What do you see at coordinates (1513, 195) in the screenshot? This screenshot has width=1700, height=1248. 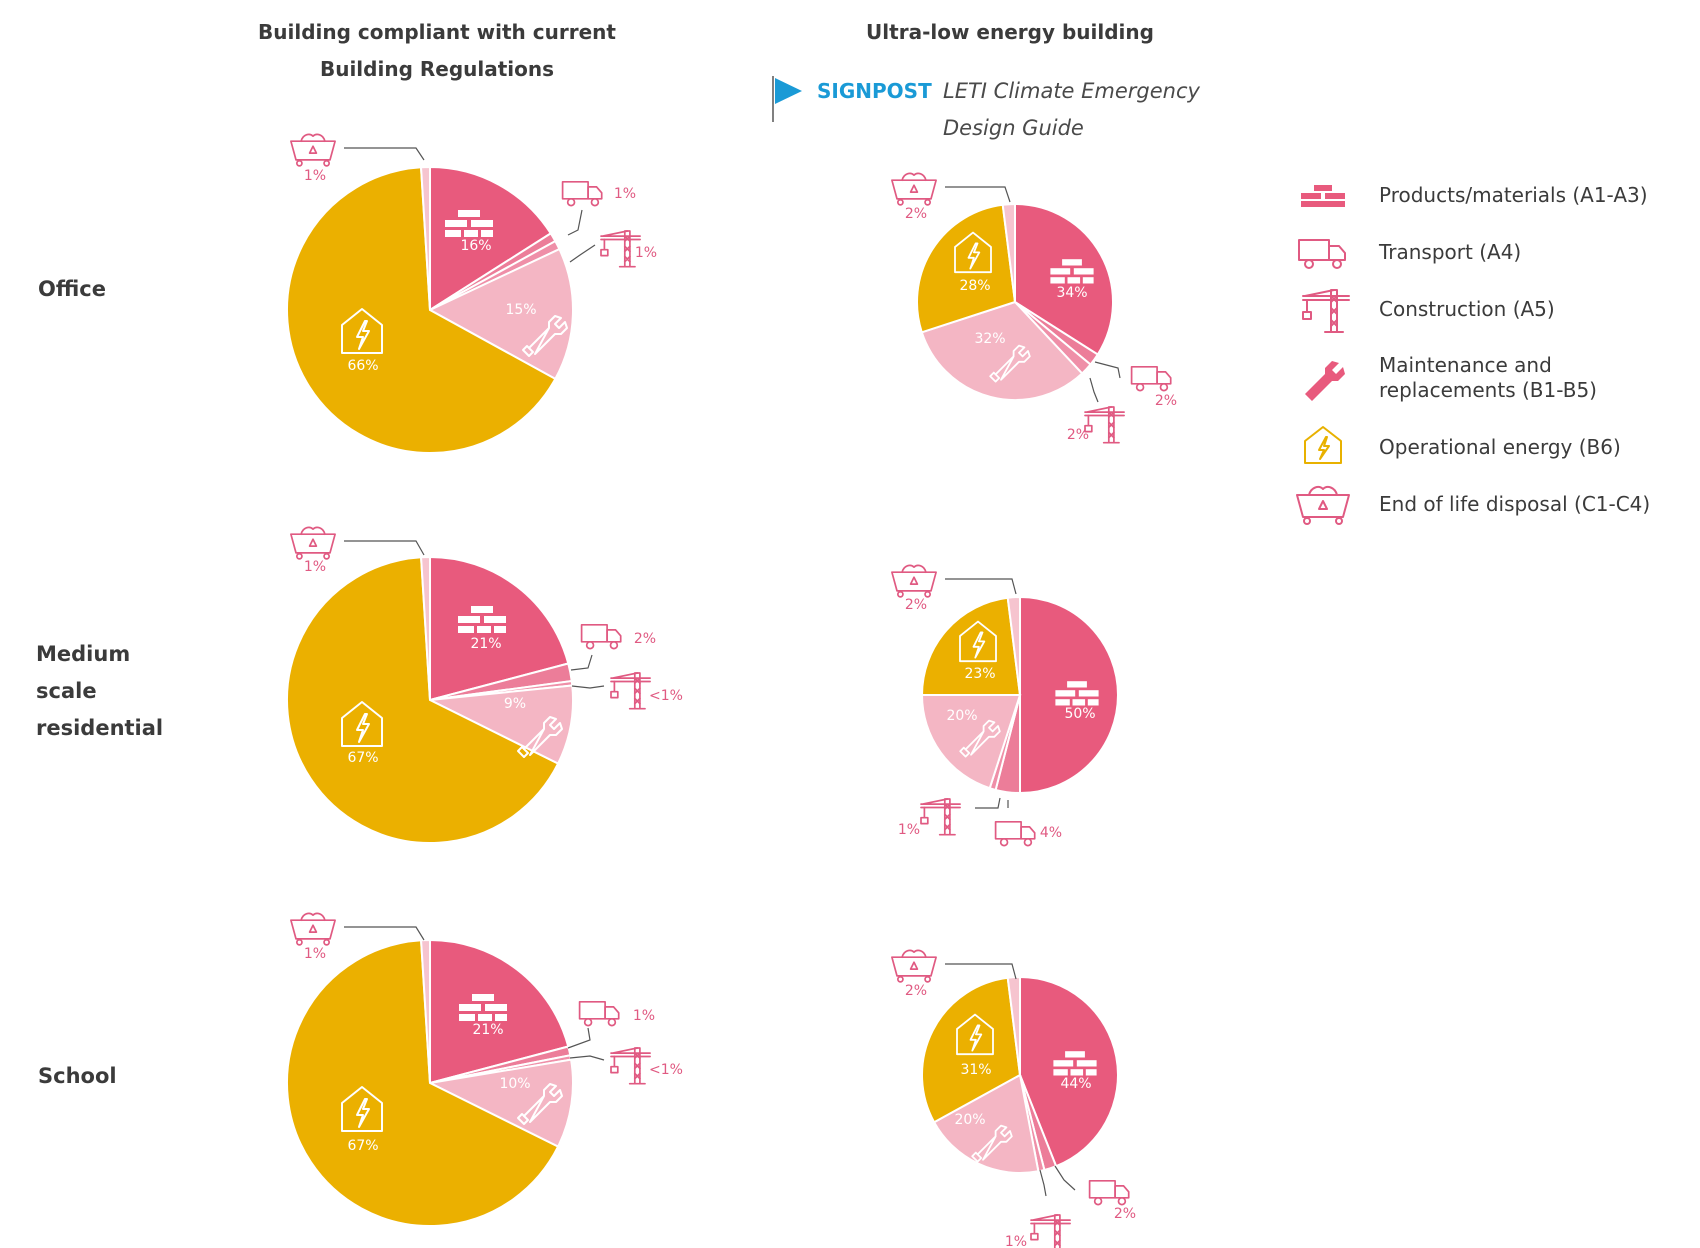 I see `legend-label-products: Products/materials (A1-A3)` at bounding box center [1513, 195].